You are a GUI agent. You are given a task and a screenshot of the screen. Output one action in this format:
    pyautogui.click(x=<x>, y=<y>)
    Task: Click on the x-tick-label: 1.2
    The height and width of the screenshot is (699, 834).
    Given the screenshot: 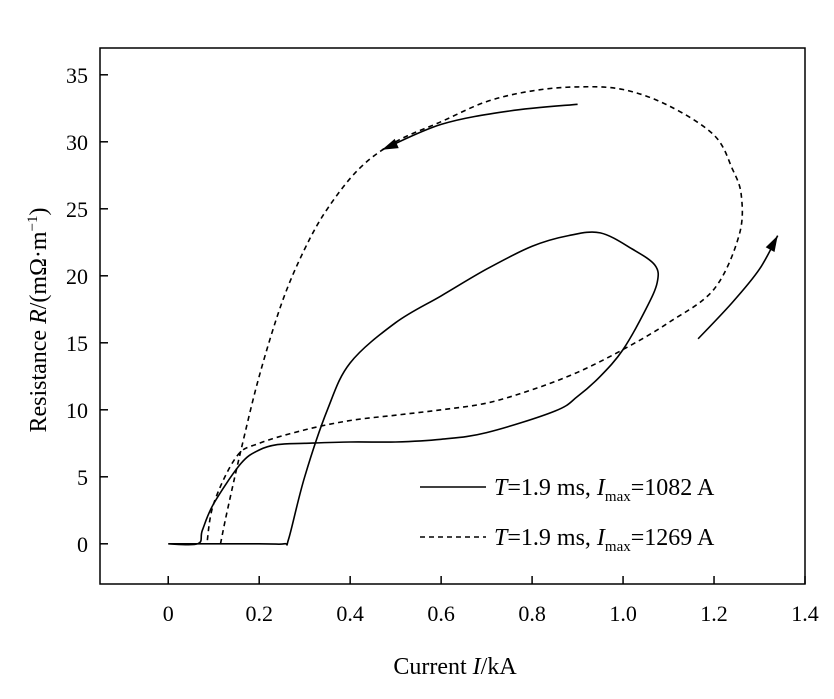 What is the action you would take?
    pyautogui.click(x=714, y=613)
    